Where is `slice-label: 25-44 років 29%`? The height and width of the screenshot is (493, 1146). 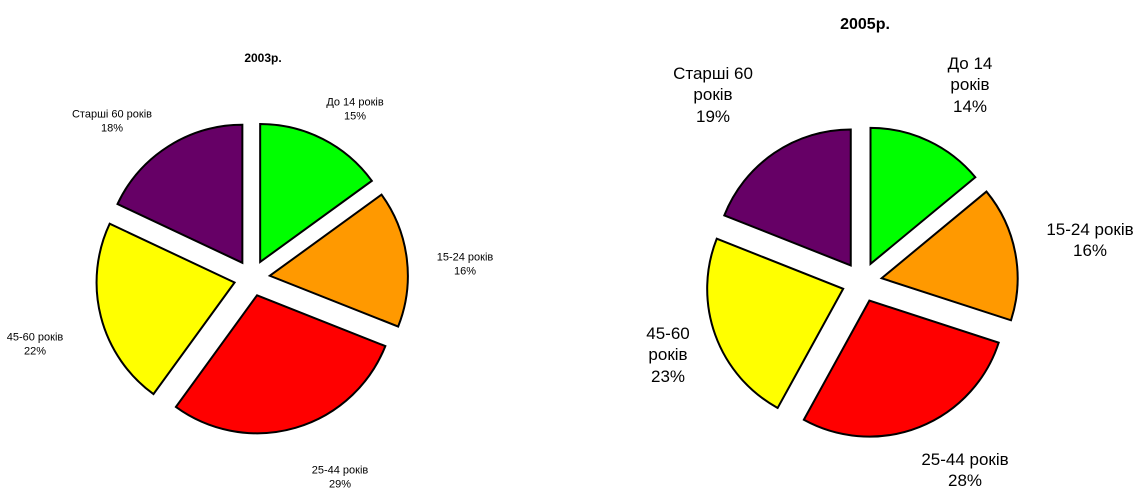 slice-label: 25-44 років 29% is located at coordinates (340, 478).